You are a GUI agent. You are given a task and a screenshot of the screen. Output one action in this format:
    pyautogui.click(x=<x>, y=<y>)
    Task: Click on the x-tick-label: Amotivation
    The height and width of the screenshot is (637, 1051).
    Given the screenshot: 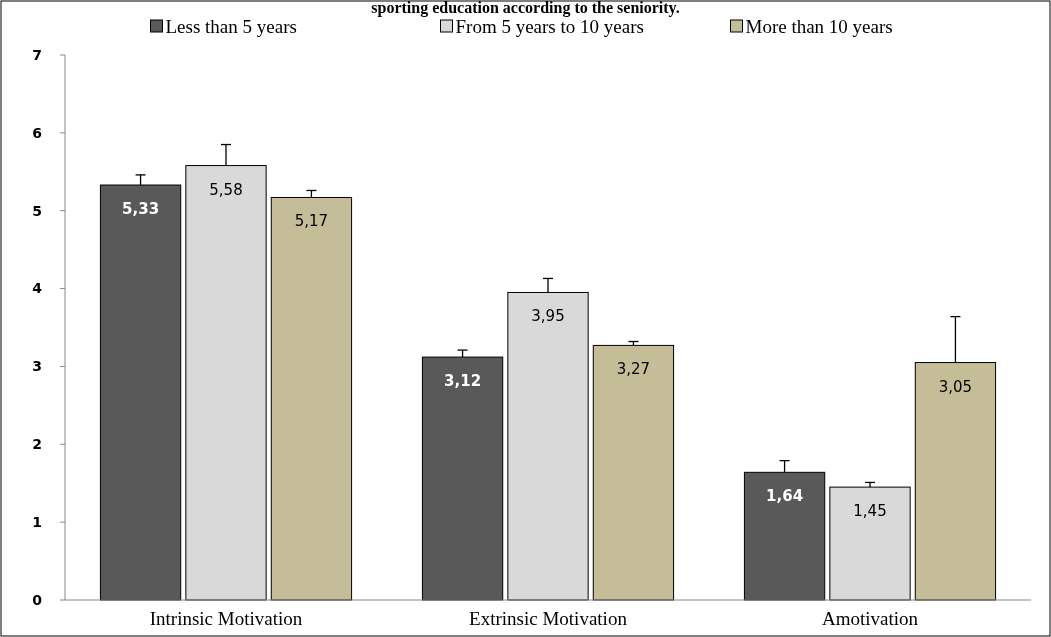 What is the action you would take?
    pyautogui.click(x=870, y=618)
    